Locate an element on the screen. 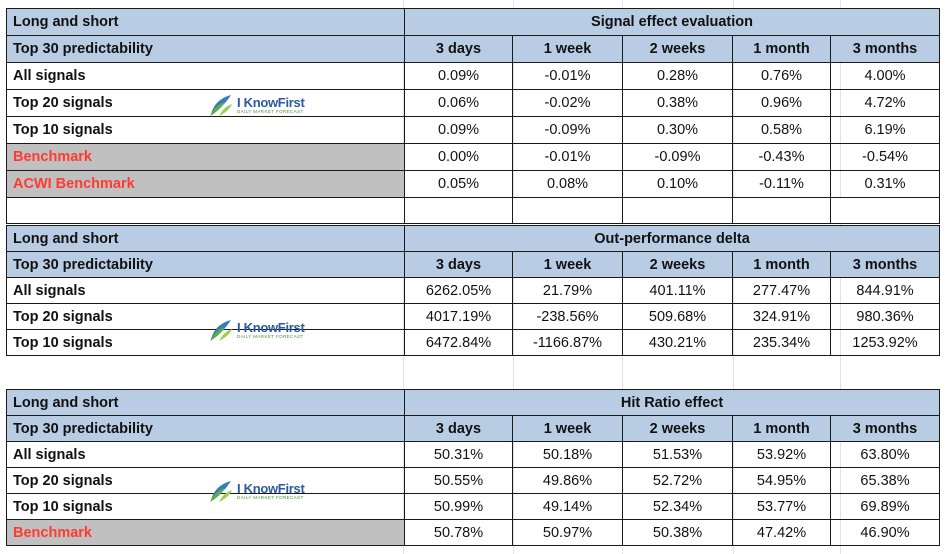 The image size is (945, 554). value-cell: 1253.92% is located at coordinates (885, 342).